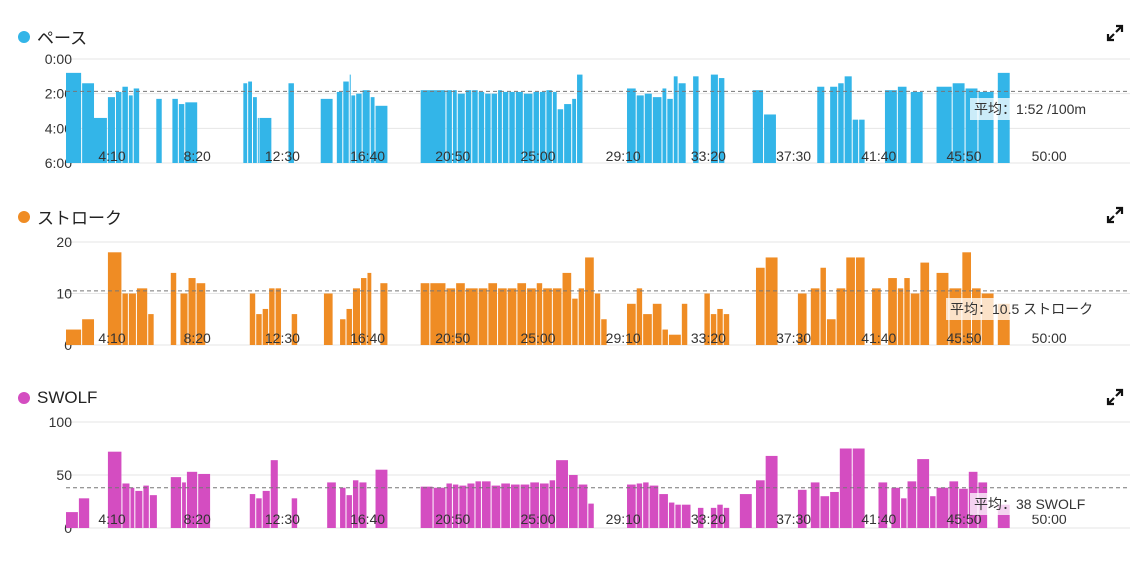 The width and height of the screenshot is (1132, 567). What do you see at coordinates (793, 519) in the screenshot?
I see `swolf-xtick-label: 37:30` at bounding box center [793, 519].